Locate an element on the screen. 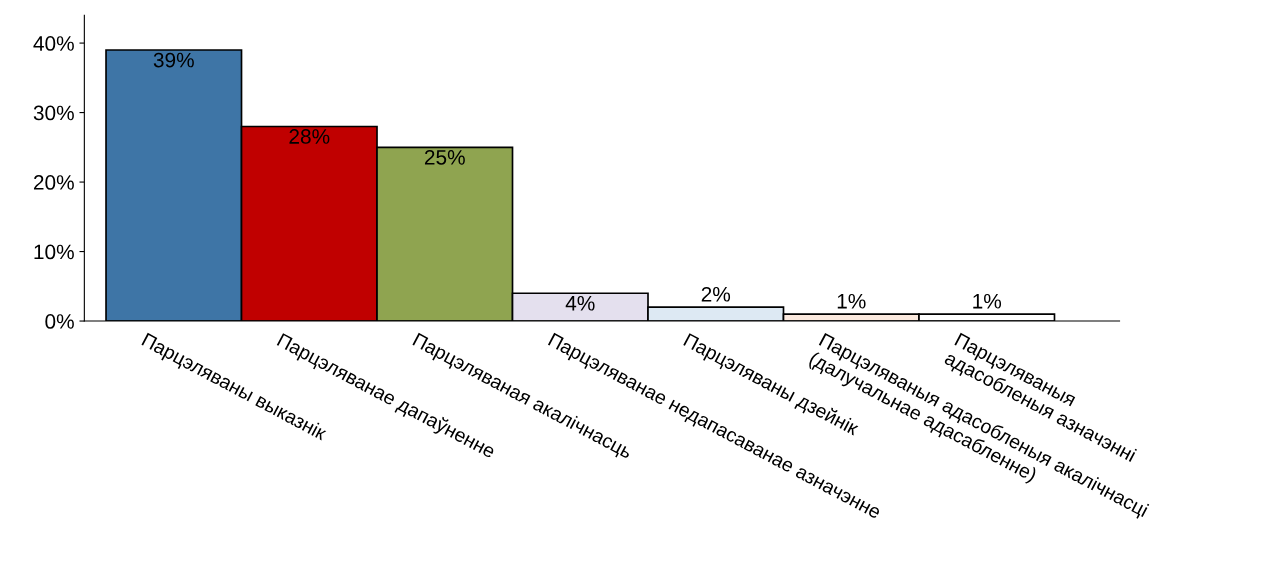 The image size is (1278, 588). data-label: 2% is located at coordinates (716, 294).